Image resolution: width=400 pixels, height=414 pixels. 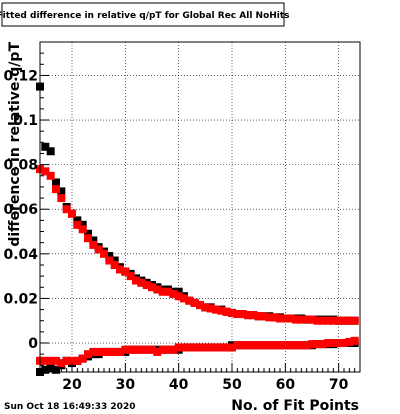 What do you see at coordinates (20, 255) in the screenshot?
I see `y-tick-label: 0.04` at bounding box center [20, 255].